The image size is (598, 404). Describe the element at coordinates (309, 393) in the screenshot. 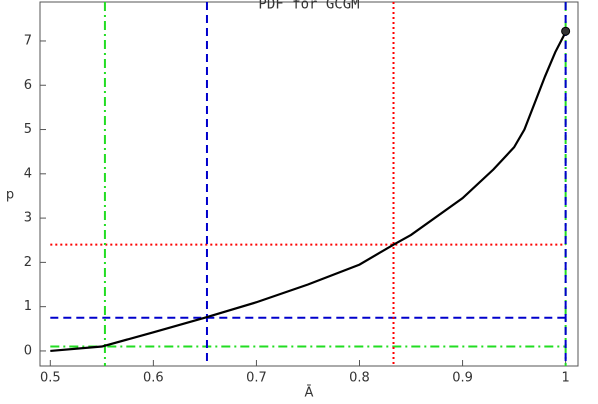

I see `x-axis-label: Ā` at that location.